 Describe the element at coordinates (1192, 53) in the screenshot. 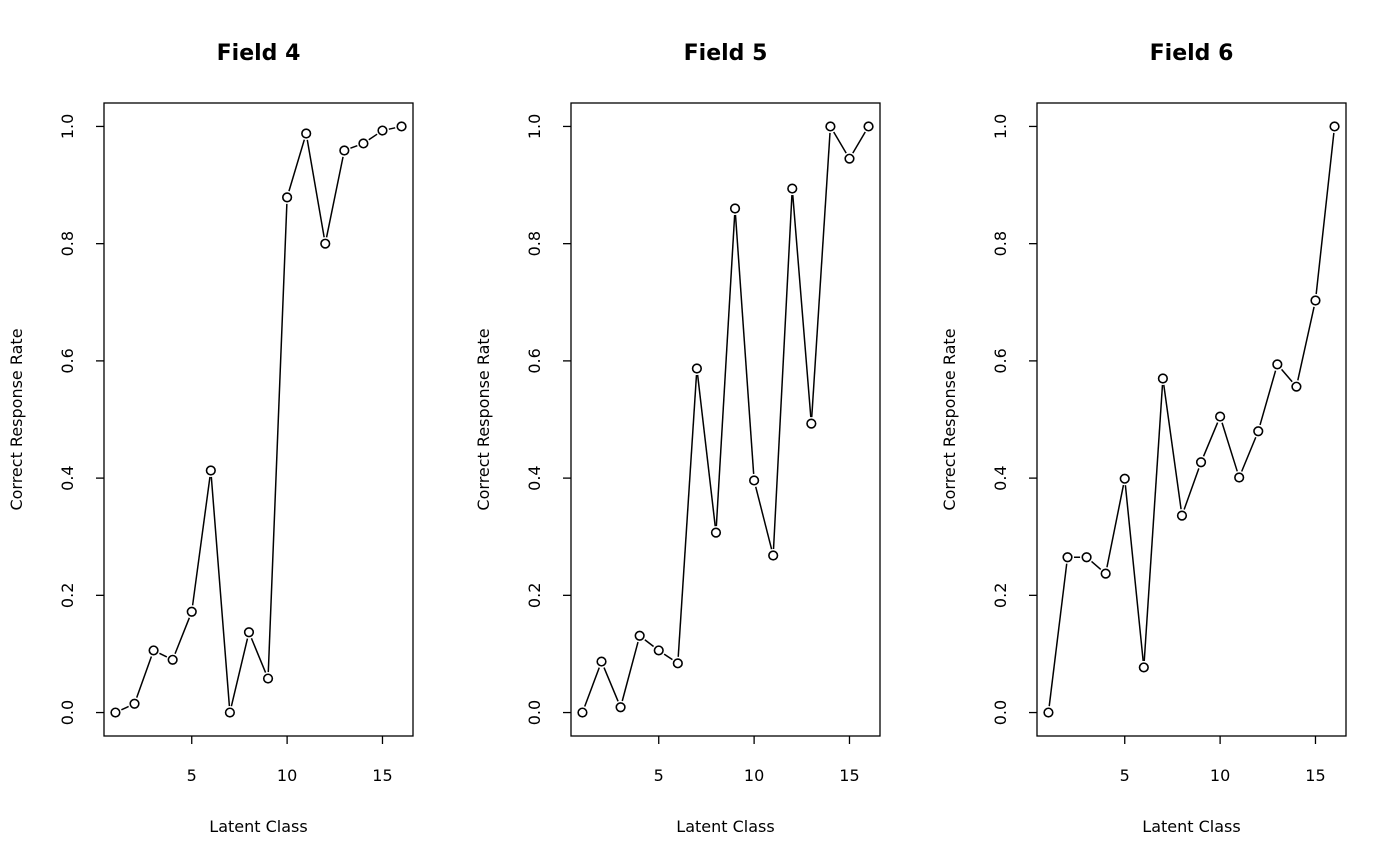

I see `chart-title: Field 6` at that location.